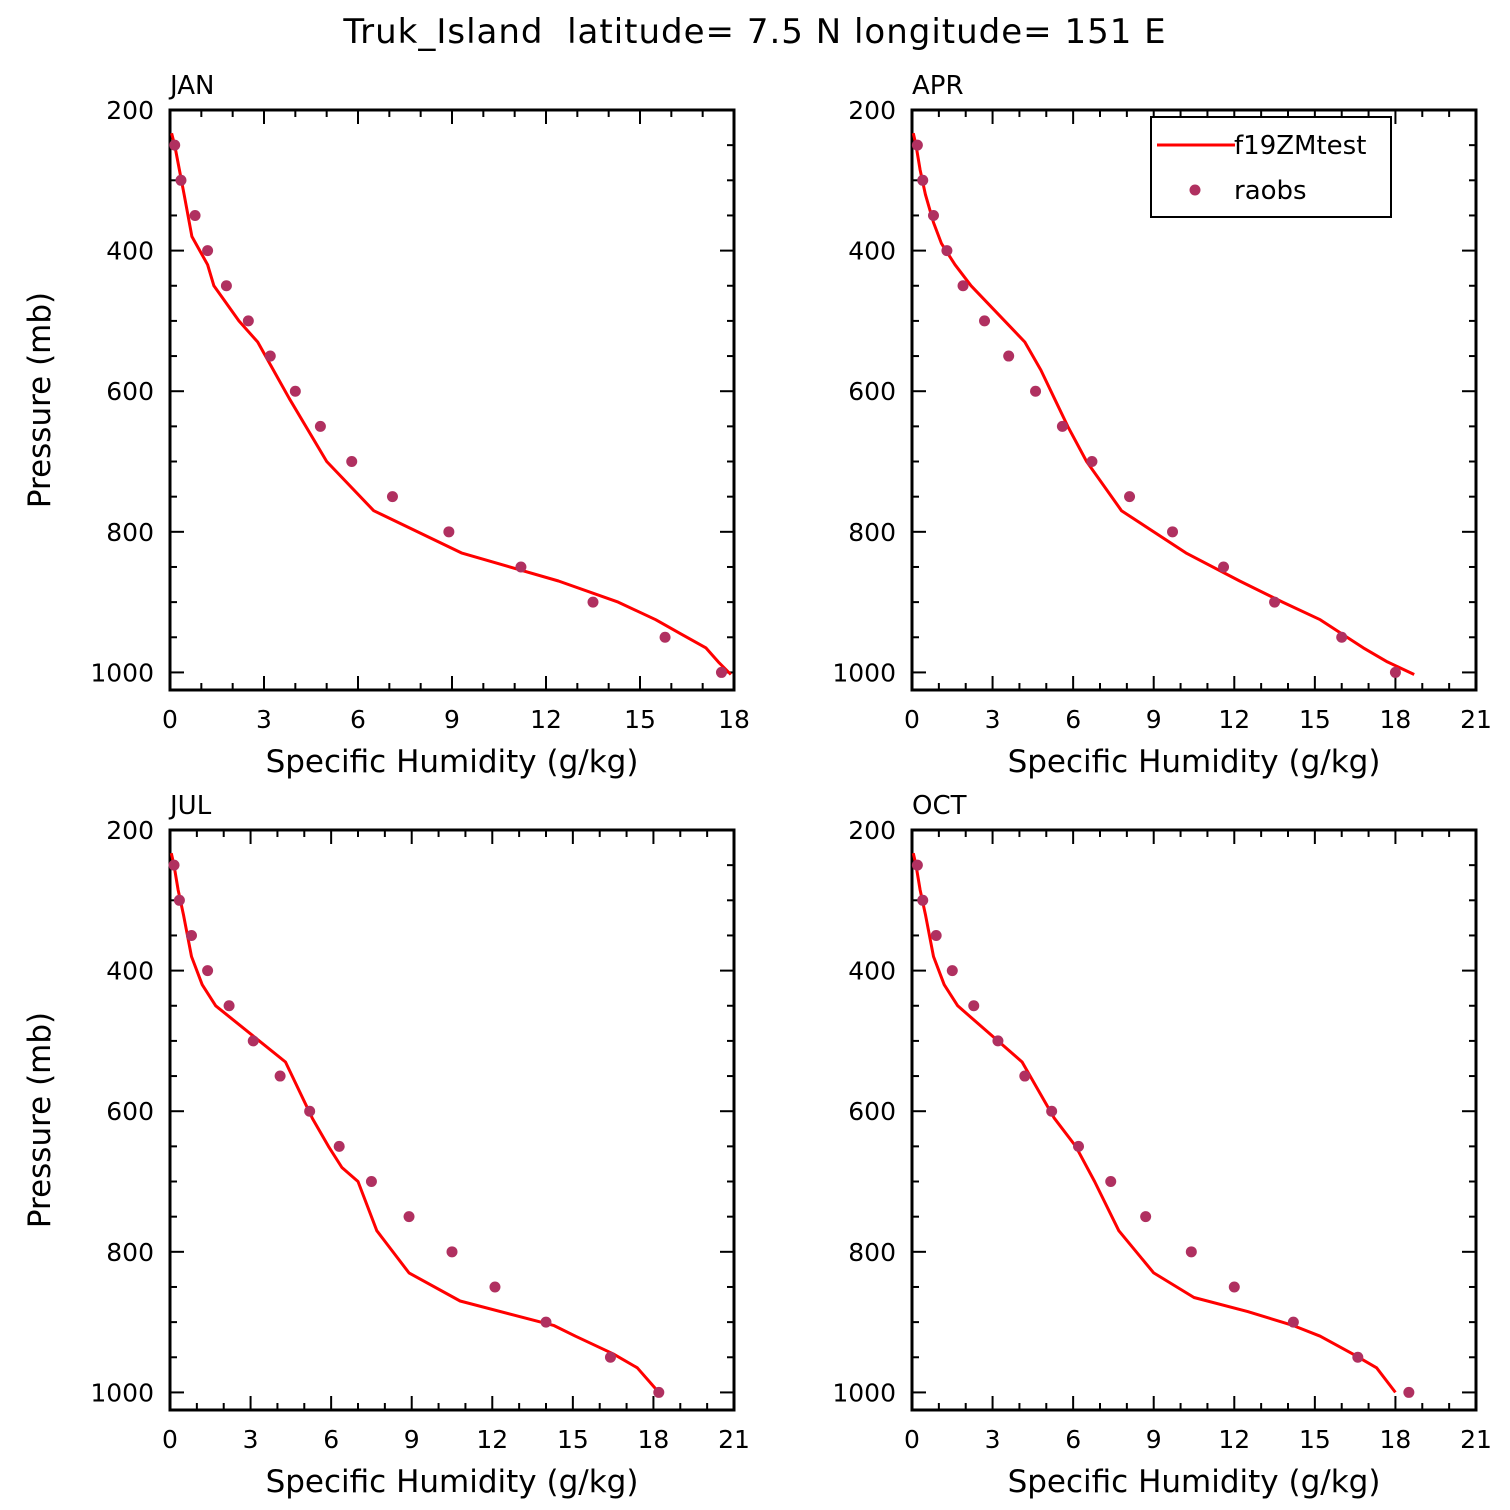 Image resolution: width=1510 pixels, height=1510 pixels. I want to click on x-tick-label: 3, so click(993, 719).